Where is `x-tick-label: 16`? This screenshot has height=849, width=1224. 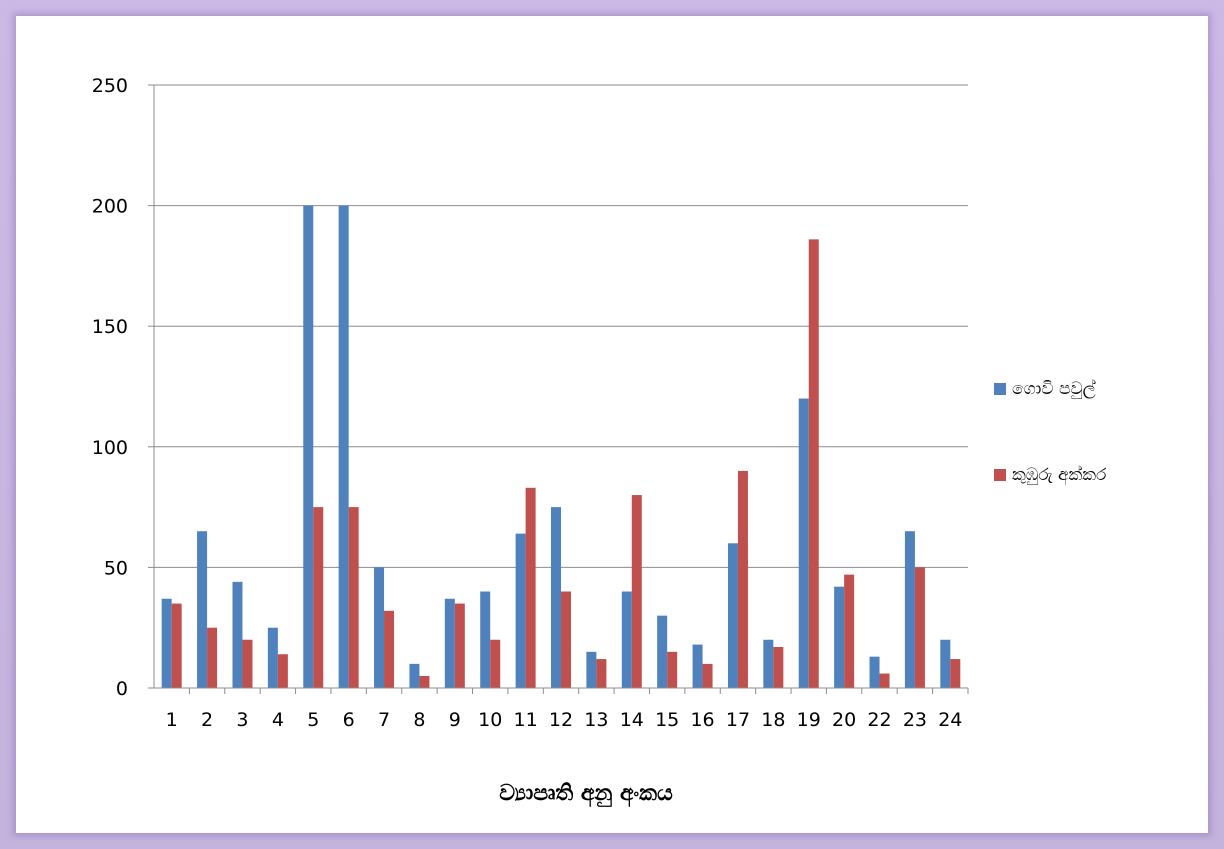 x-tick-label: 16 is located at coordinates (702, 720).